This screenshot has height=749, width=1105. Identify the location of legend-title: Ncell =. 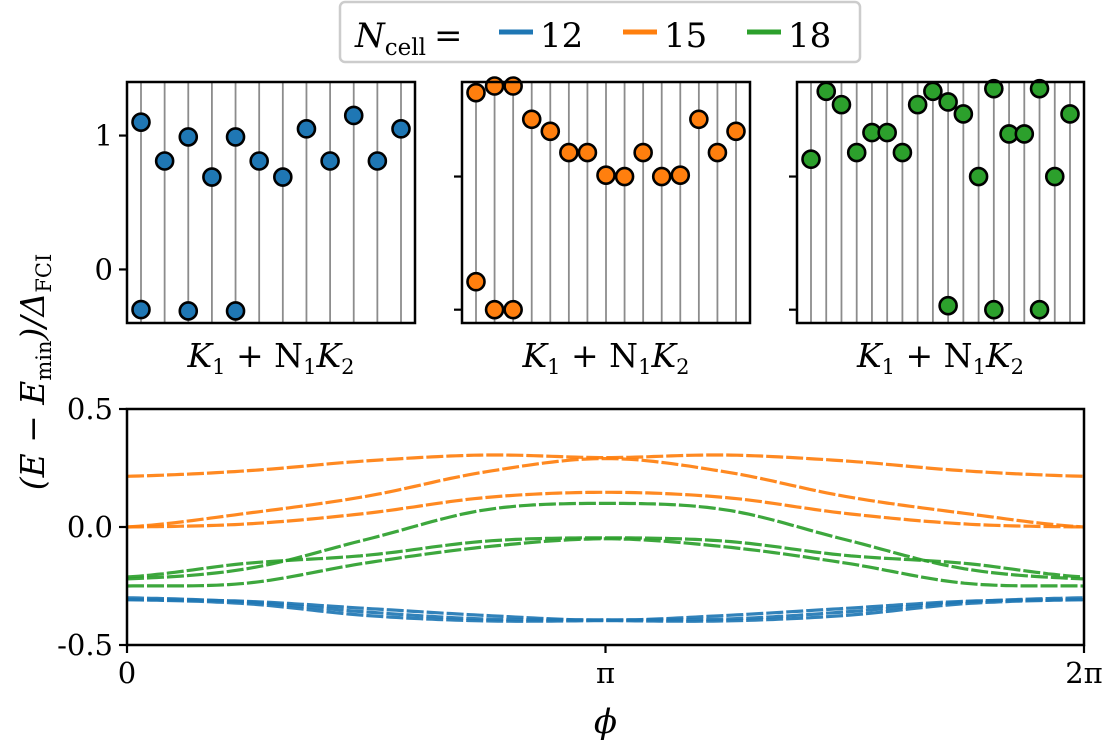
(408, 38).